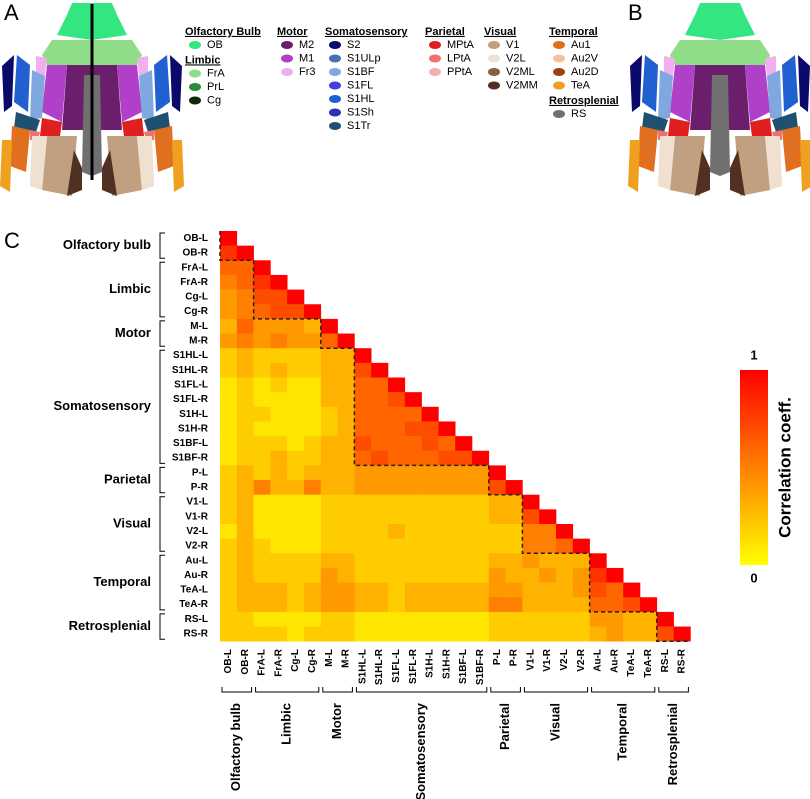 This screenshot has width=810, height=799. Describe the element at coordinates (196, 238) in the screenshot. I see `row-label: OB-L` at that location.